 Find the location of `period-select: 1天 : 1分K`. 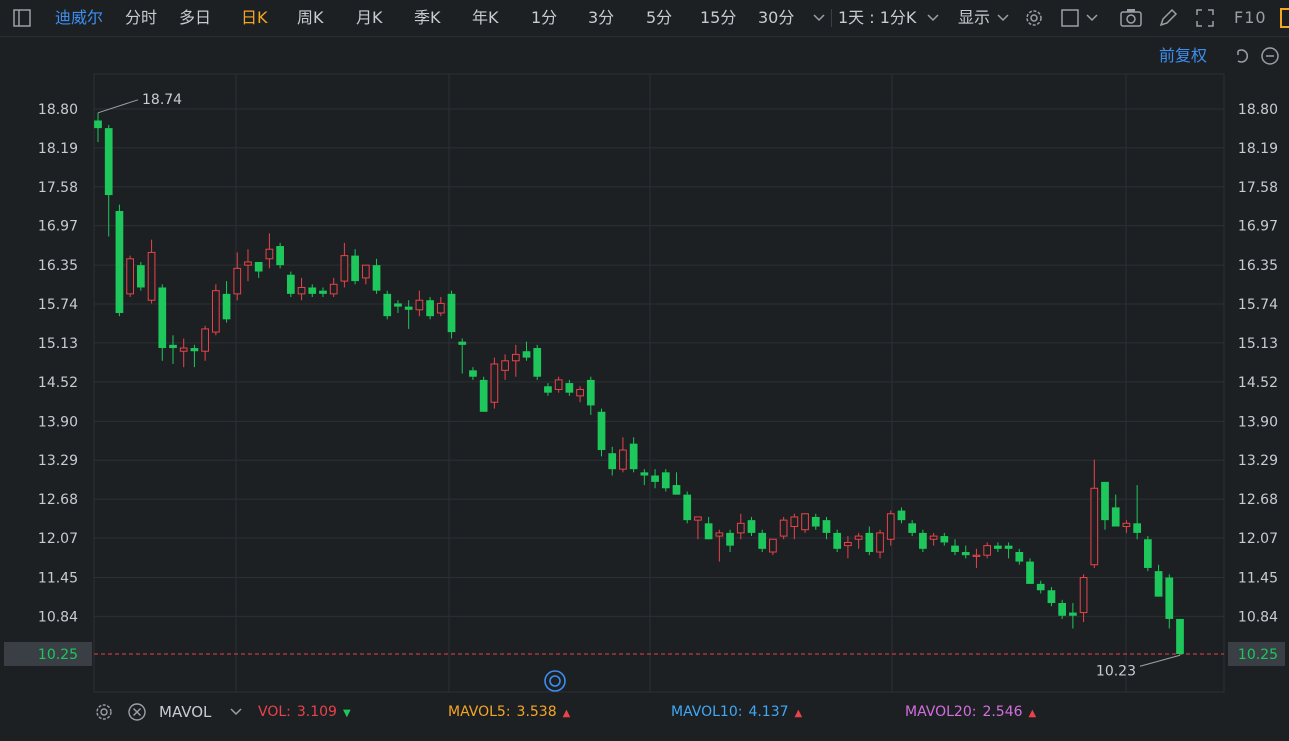

period-select: 1天 : 1分K is located at coordinates (877, 17).